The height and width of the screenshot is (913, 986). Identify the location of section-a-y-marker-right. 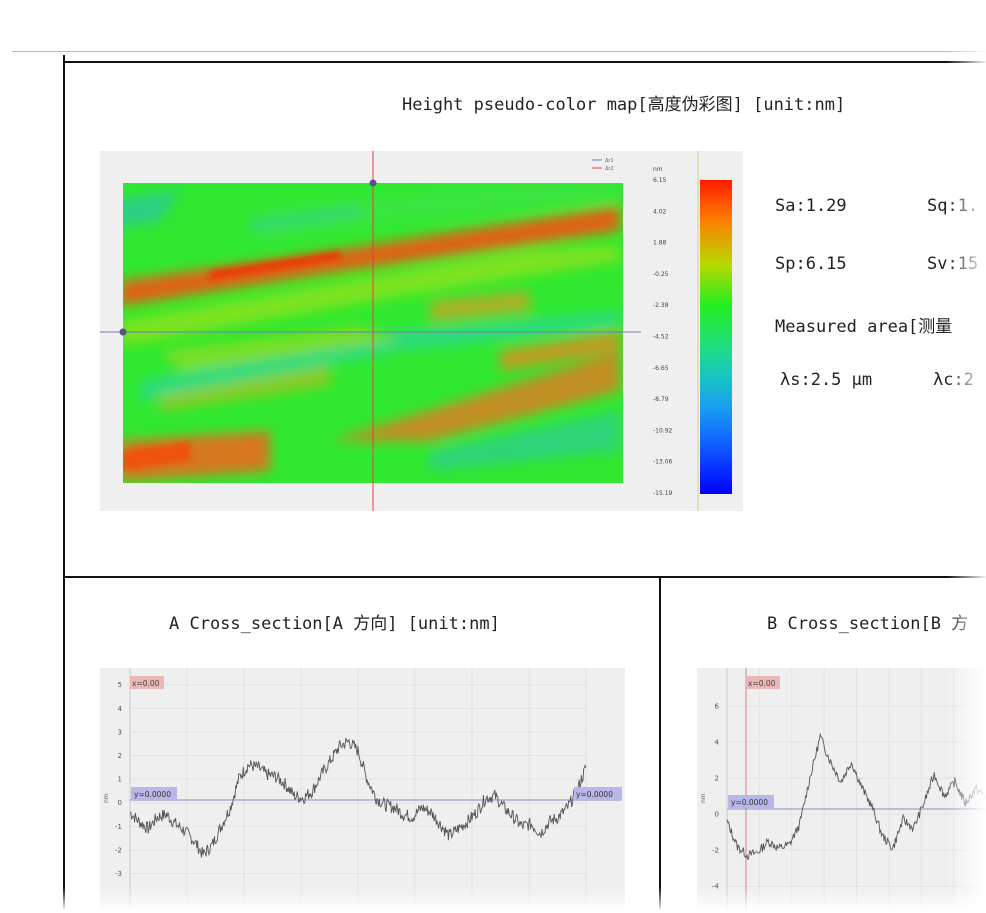
(598, 793).